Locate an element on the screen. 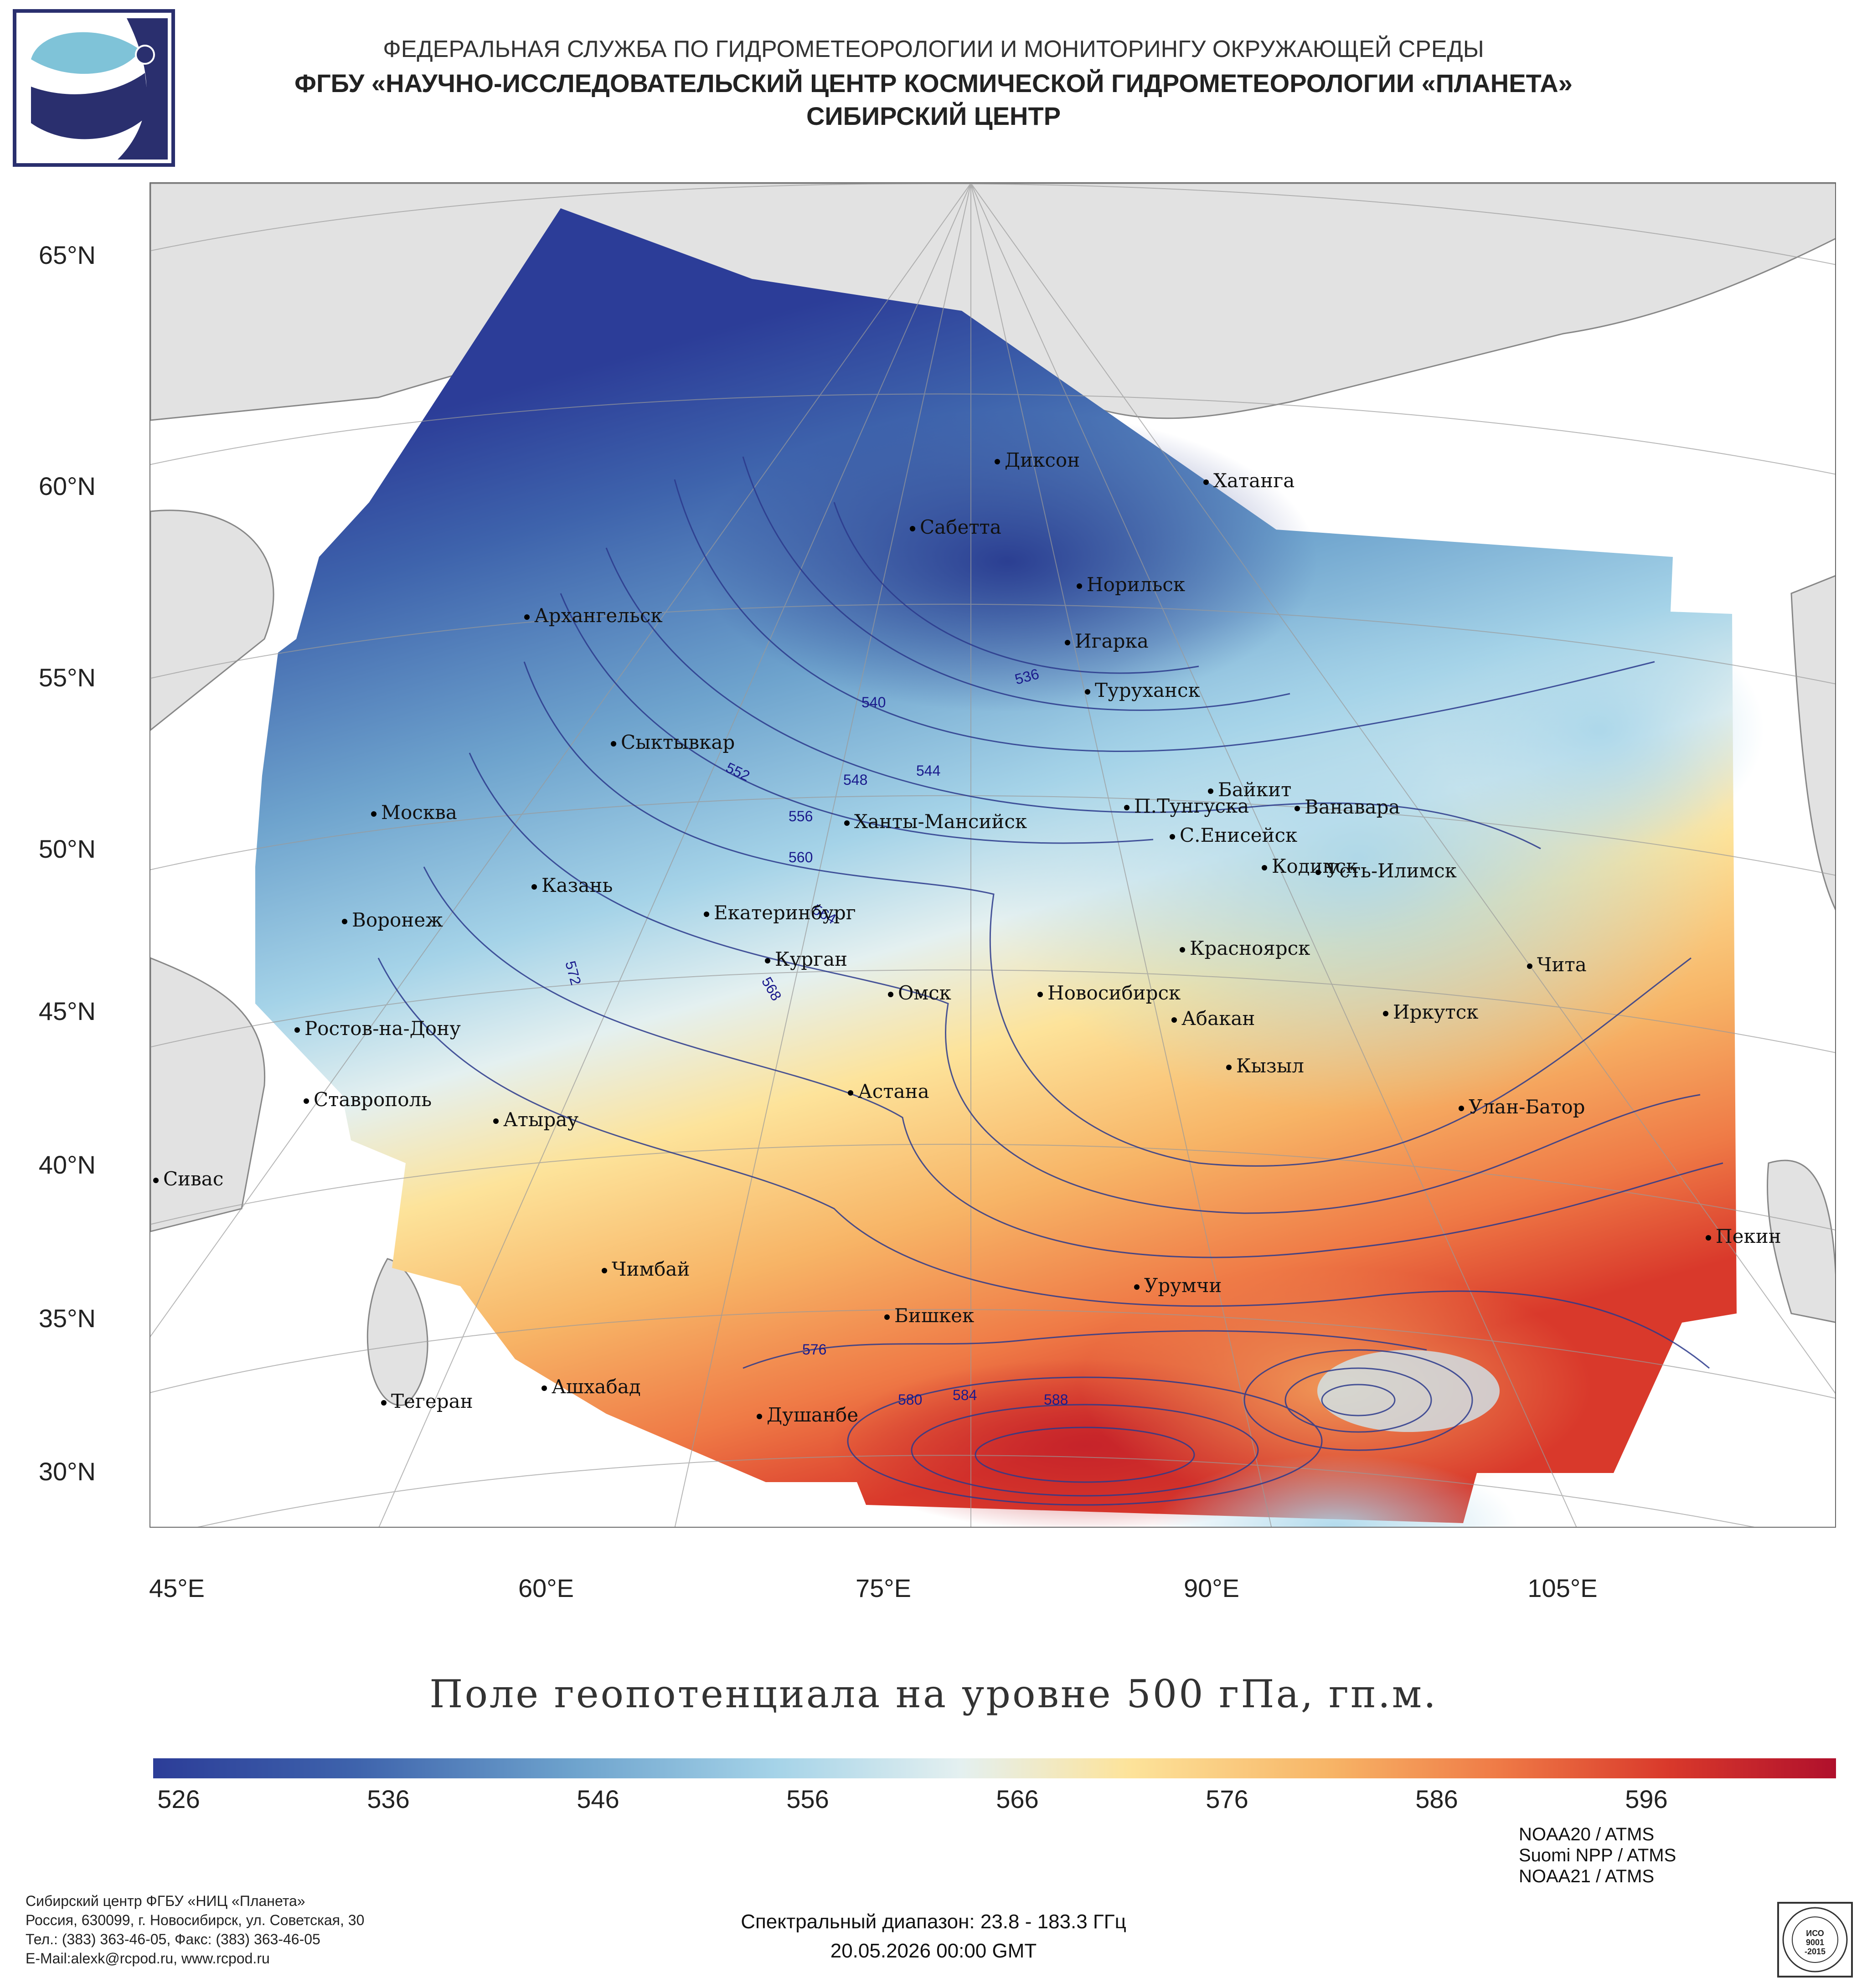  city-igarka: Игарка is located at coordinates (1107, 641).